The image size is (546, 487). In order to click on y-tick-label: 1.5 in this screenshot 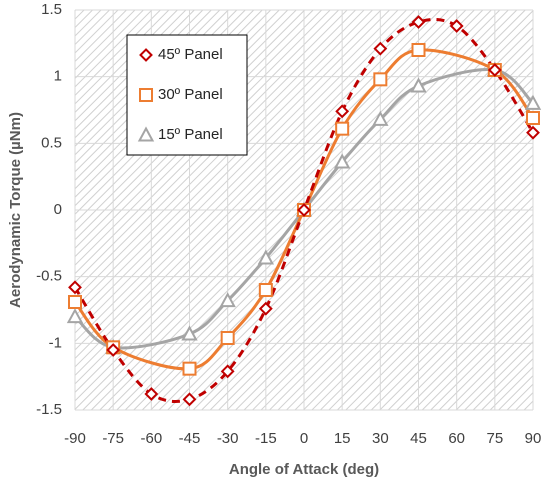, I will do `click(51, 9)`.